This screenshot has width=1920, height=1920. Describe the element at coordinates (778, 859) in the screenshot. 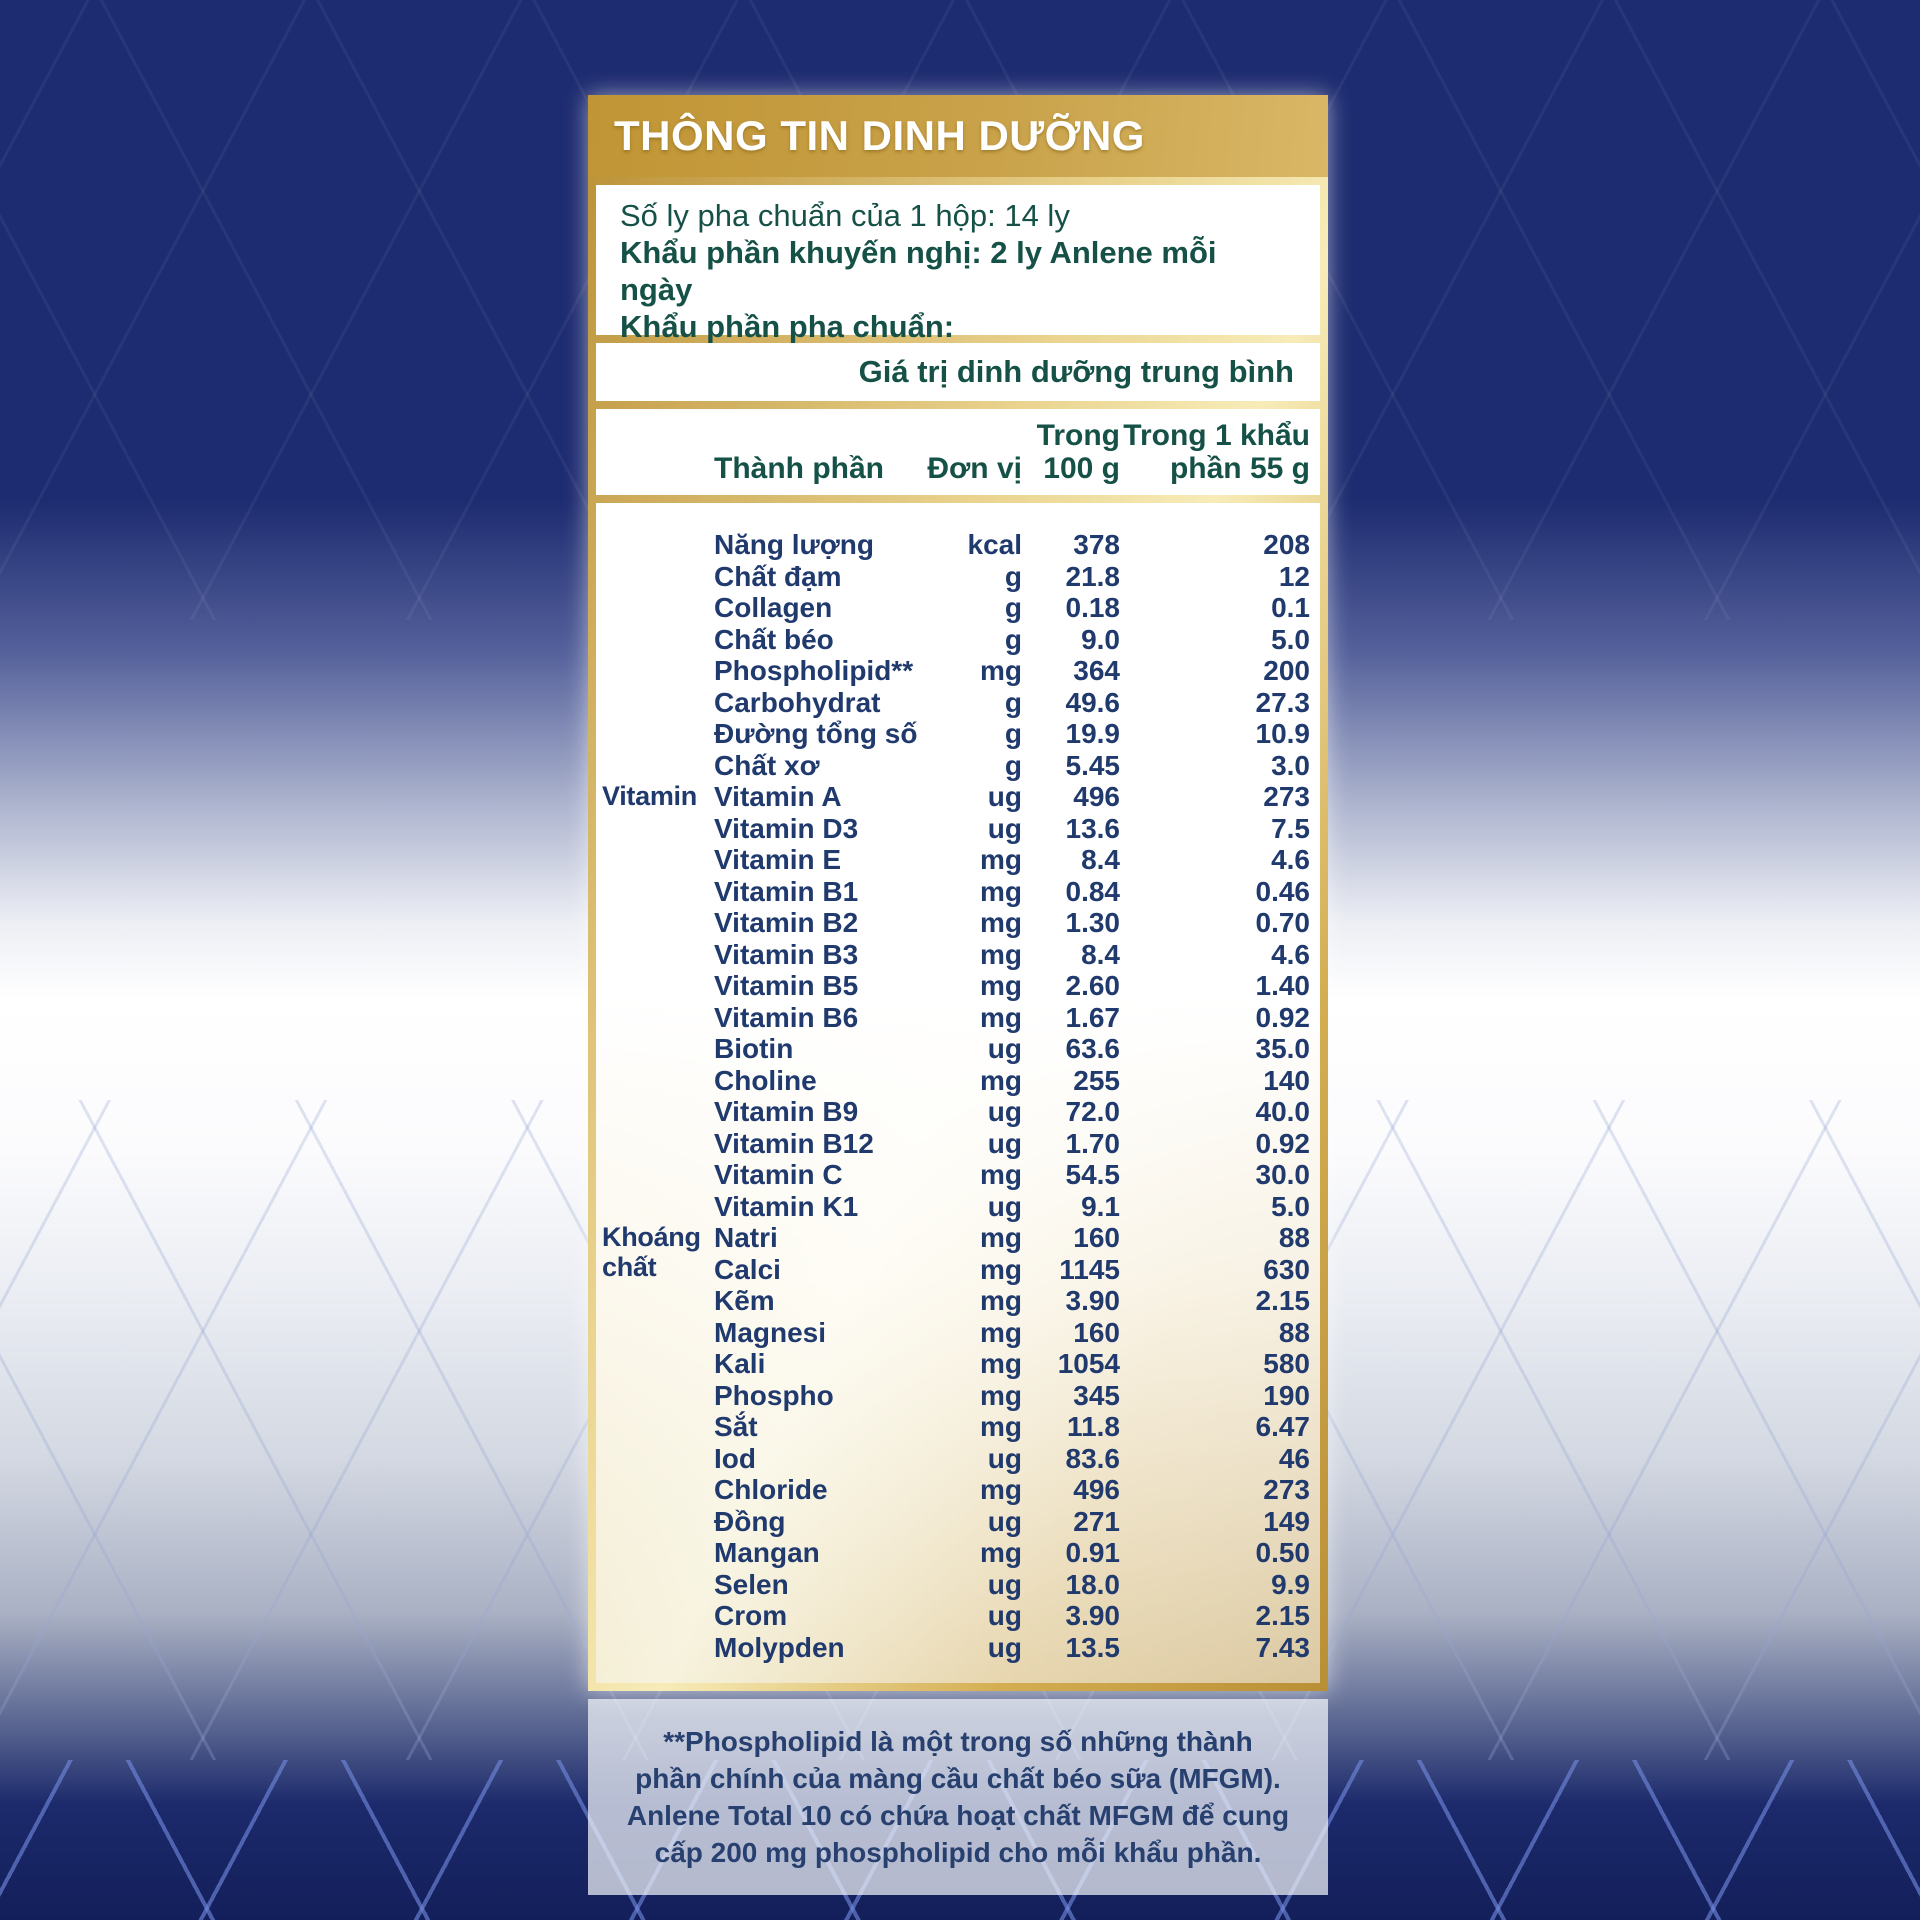

I see `component-name-cell: Vitamin E` at that location.